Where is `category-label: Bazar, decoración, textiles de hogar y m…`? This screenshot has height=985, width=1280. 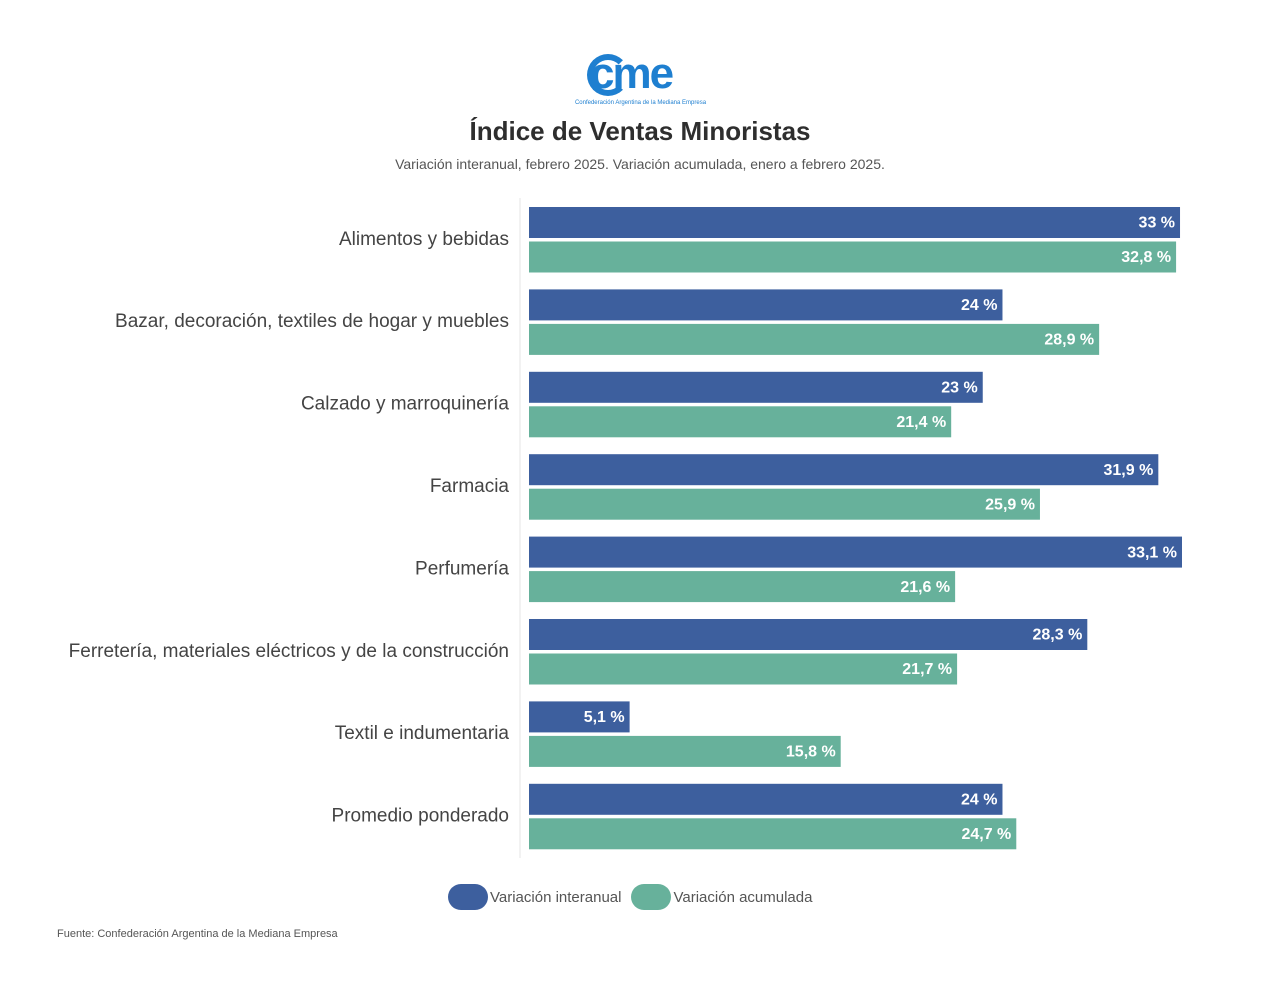 category-label: Bazar, decoración, textiles de hogar y m… is located at coordinates (312, 321).